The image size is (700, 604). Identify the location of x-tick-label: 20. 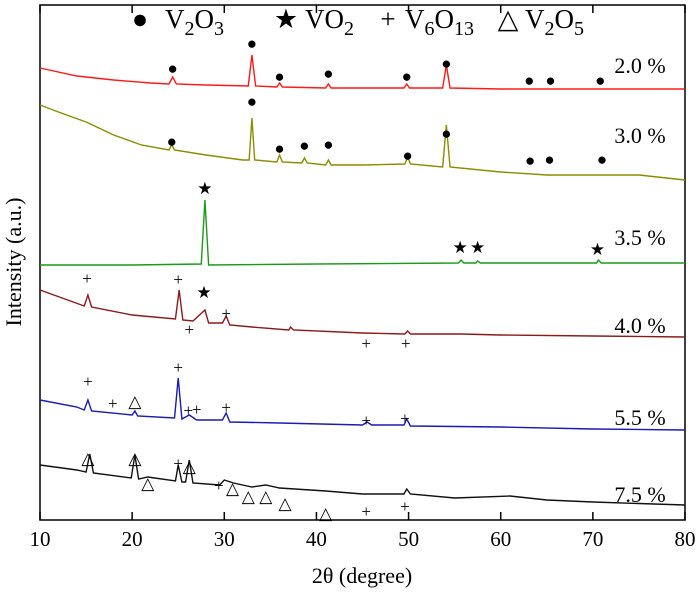
(132, 539).